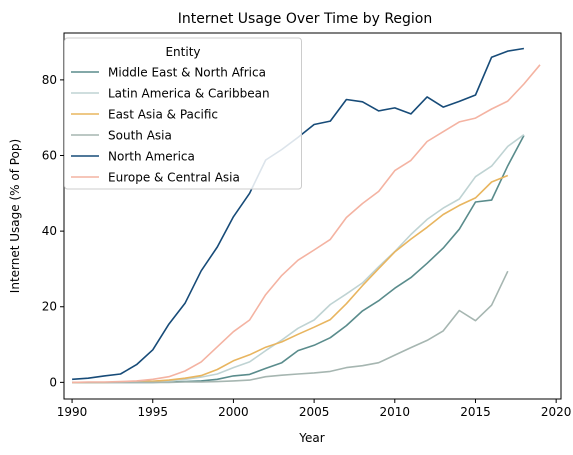 The image size is (573, 455). I want to click on x-axis: 1990 1995 2000 2005 2010 2015 2020, so click(314, 409).